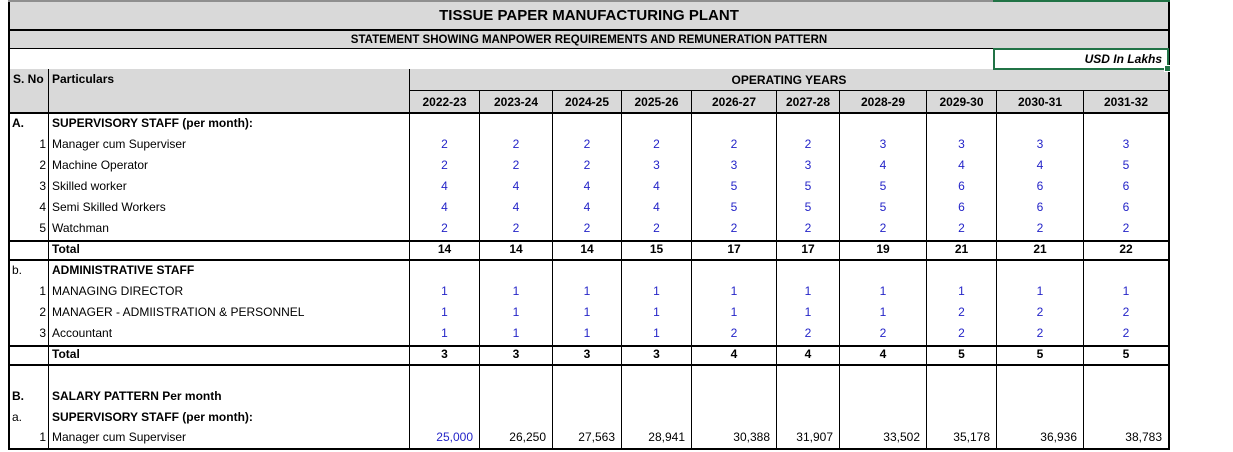 This screenshot has width=1233, height=452. I want to click on column-header-year-2023-24: 2023-24, so click(516, 101).